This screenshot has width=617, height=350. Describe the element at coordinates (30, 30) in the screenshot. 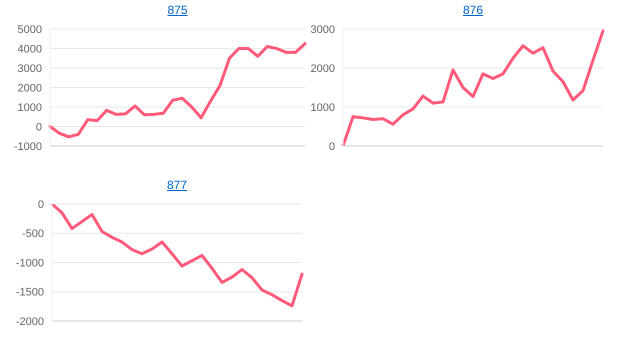

I see `y-tick-label: 5000` at that location.